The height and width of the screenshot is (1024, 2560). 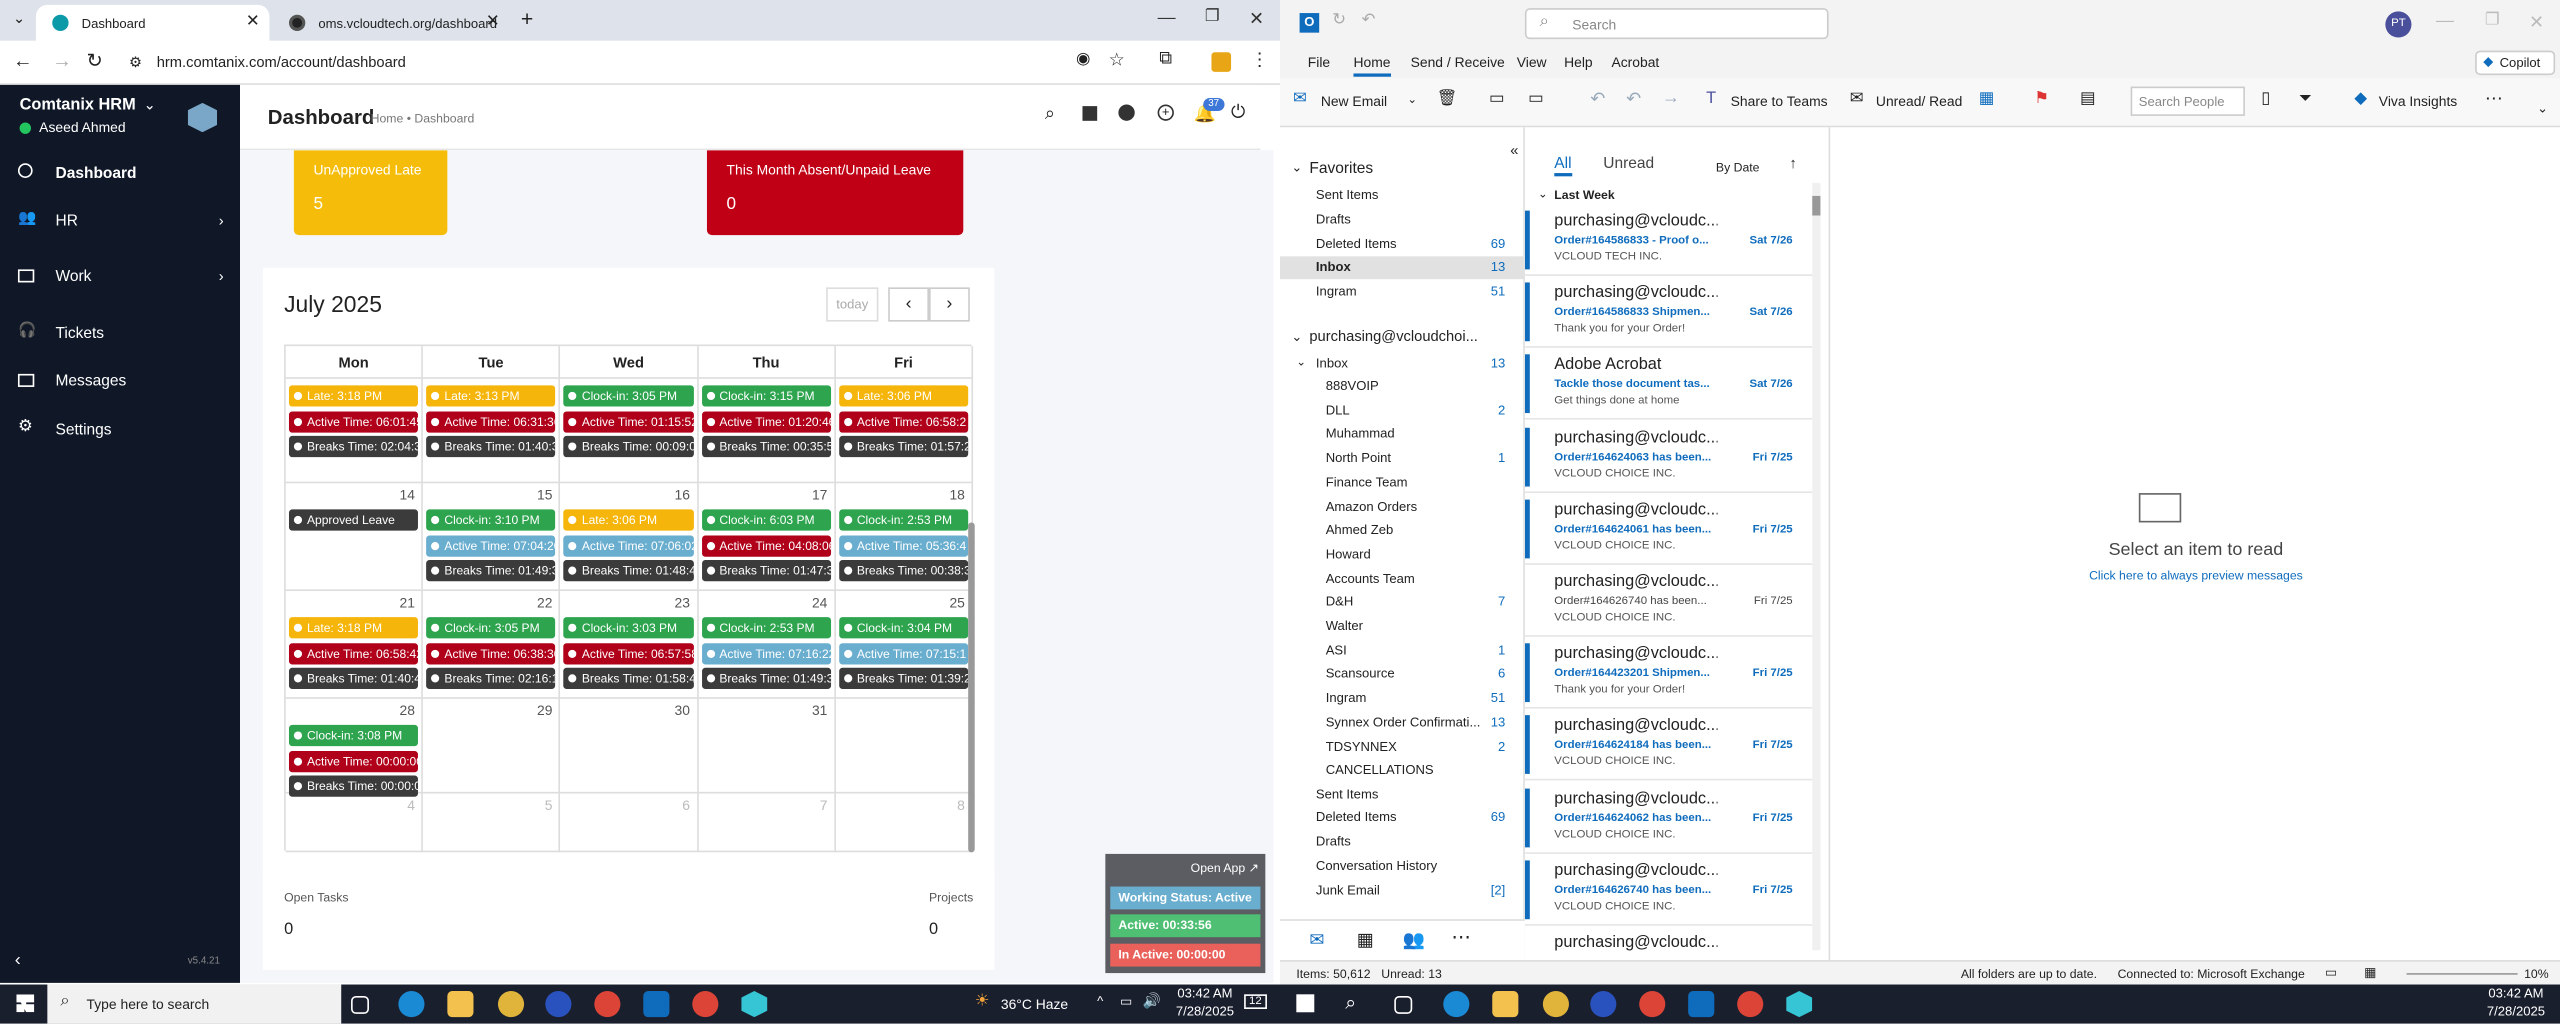 What do you see at coordinates (766, 678) in the screenshot?
I see `calendar-event: Breaks Time: 01:49:3` at bounding box center [766, 678].